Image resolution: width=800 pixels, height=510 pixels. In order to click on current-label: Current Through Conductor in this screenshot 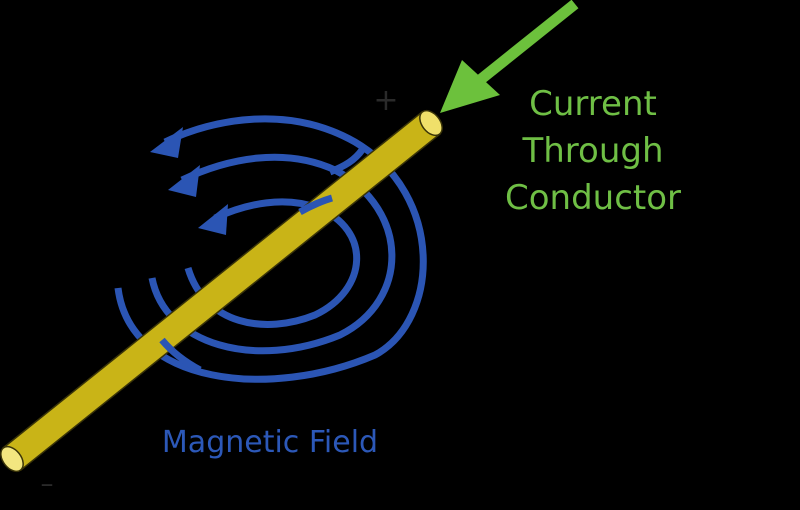, I will do `click(593, 151)`.